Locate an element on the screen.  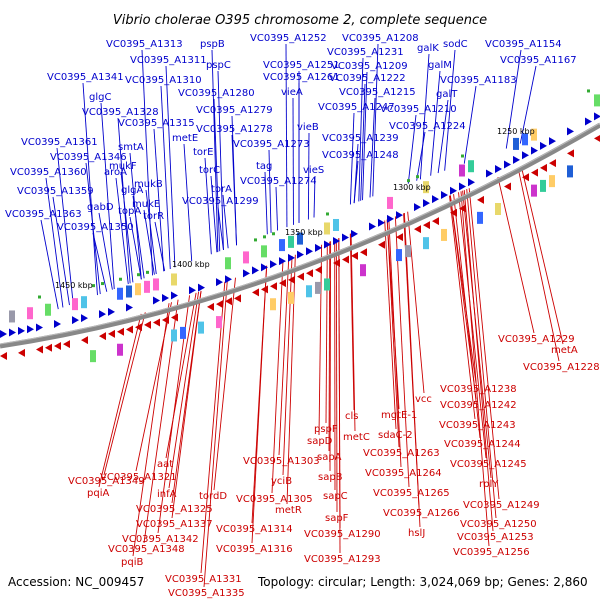
gene-label-vc0395-a1350: VC0395_A1350 is located at coordinates (95, 227).